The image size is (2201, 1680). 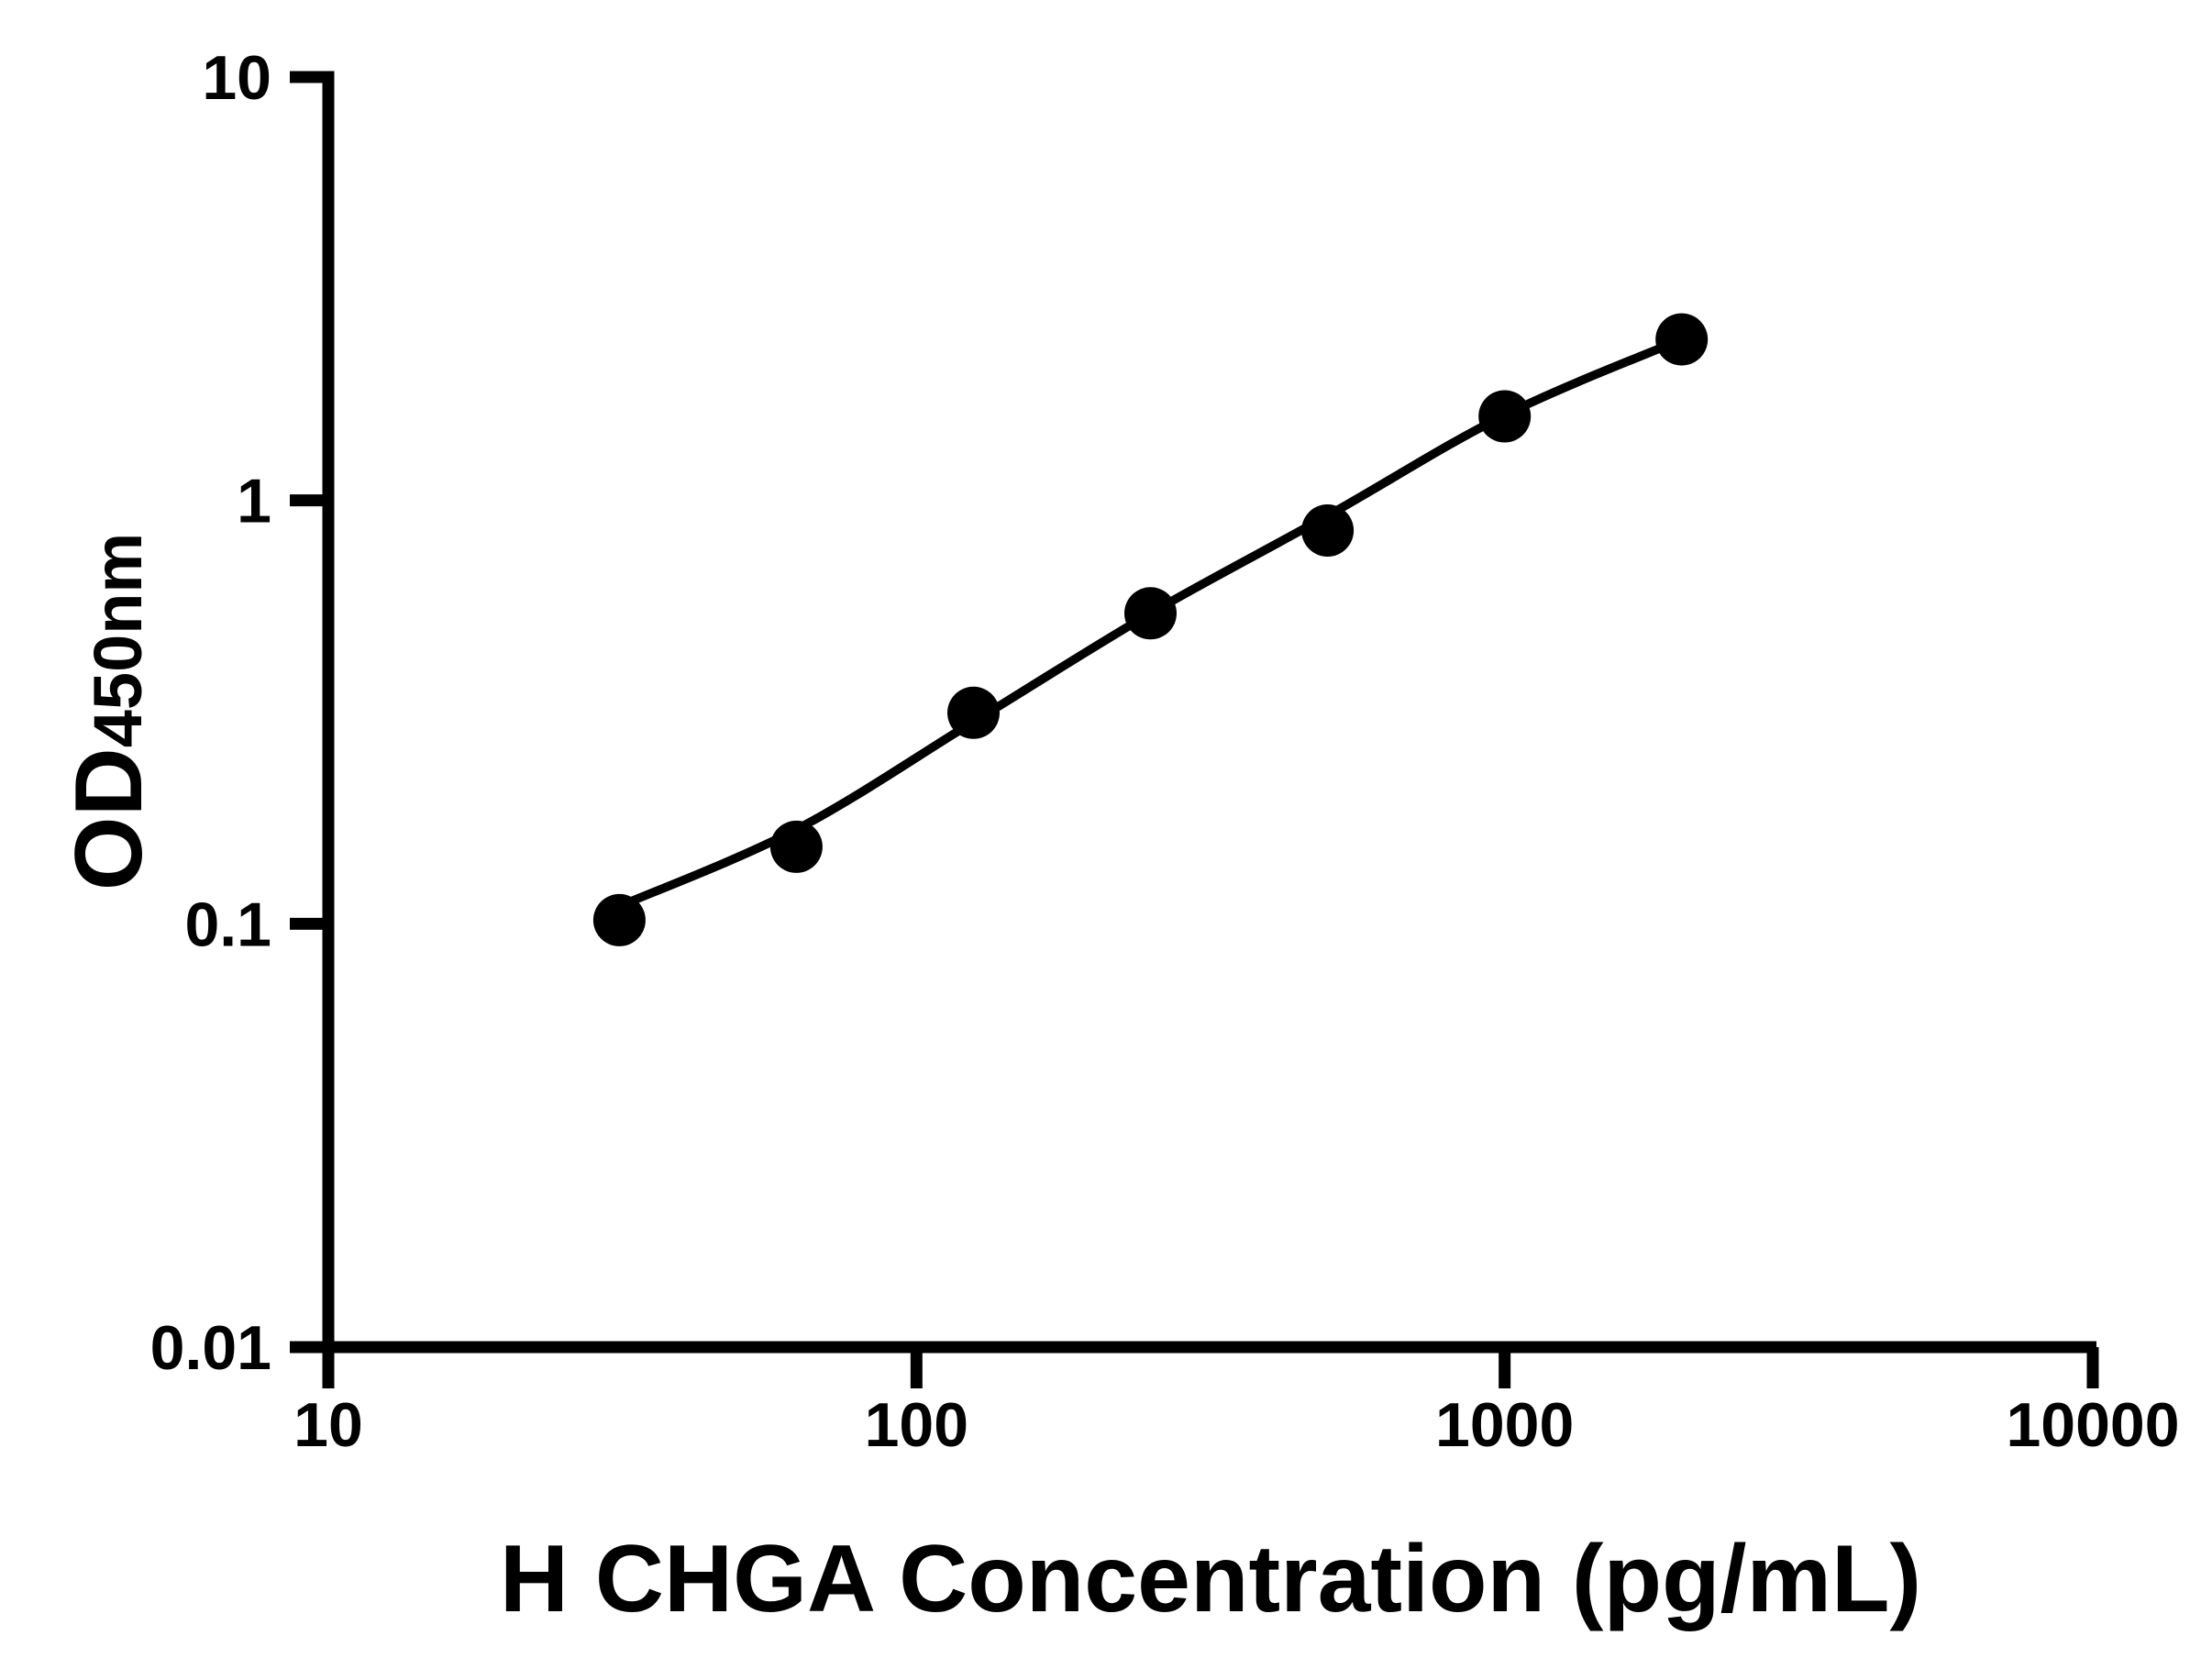 I want to click on x-tick-label: 10, so click(x=328, y=1425).